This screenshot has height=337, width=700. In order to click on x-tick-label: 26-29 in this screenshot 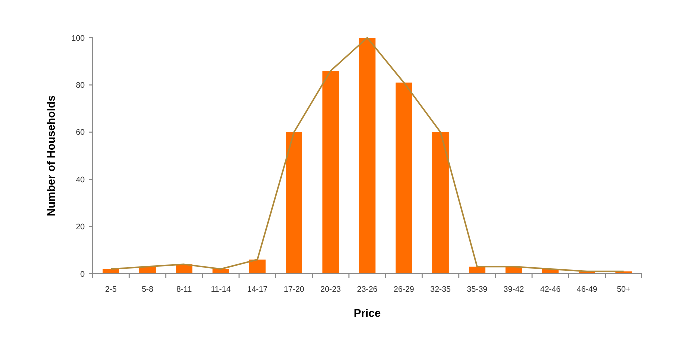, I will do `click(404, 289)`.